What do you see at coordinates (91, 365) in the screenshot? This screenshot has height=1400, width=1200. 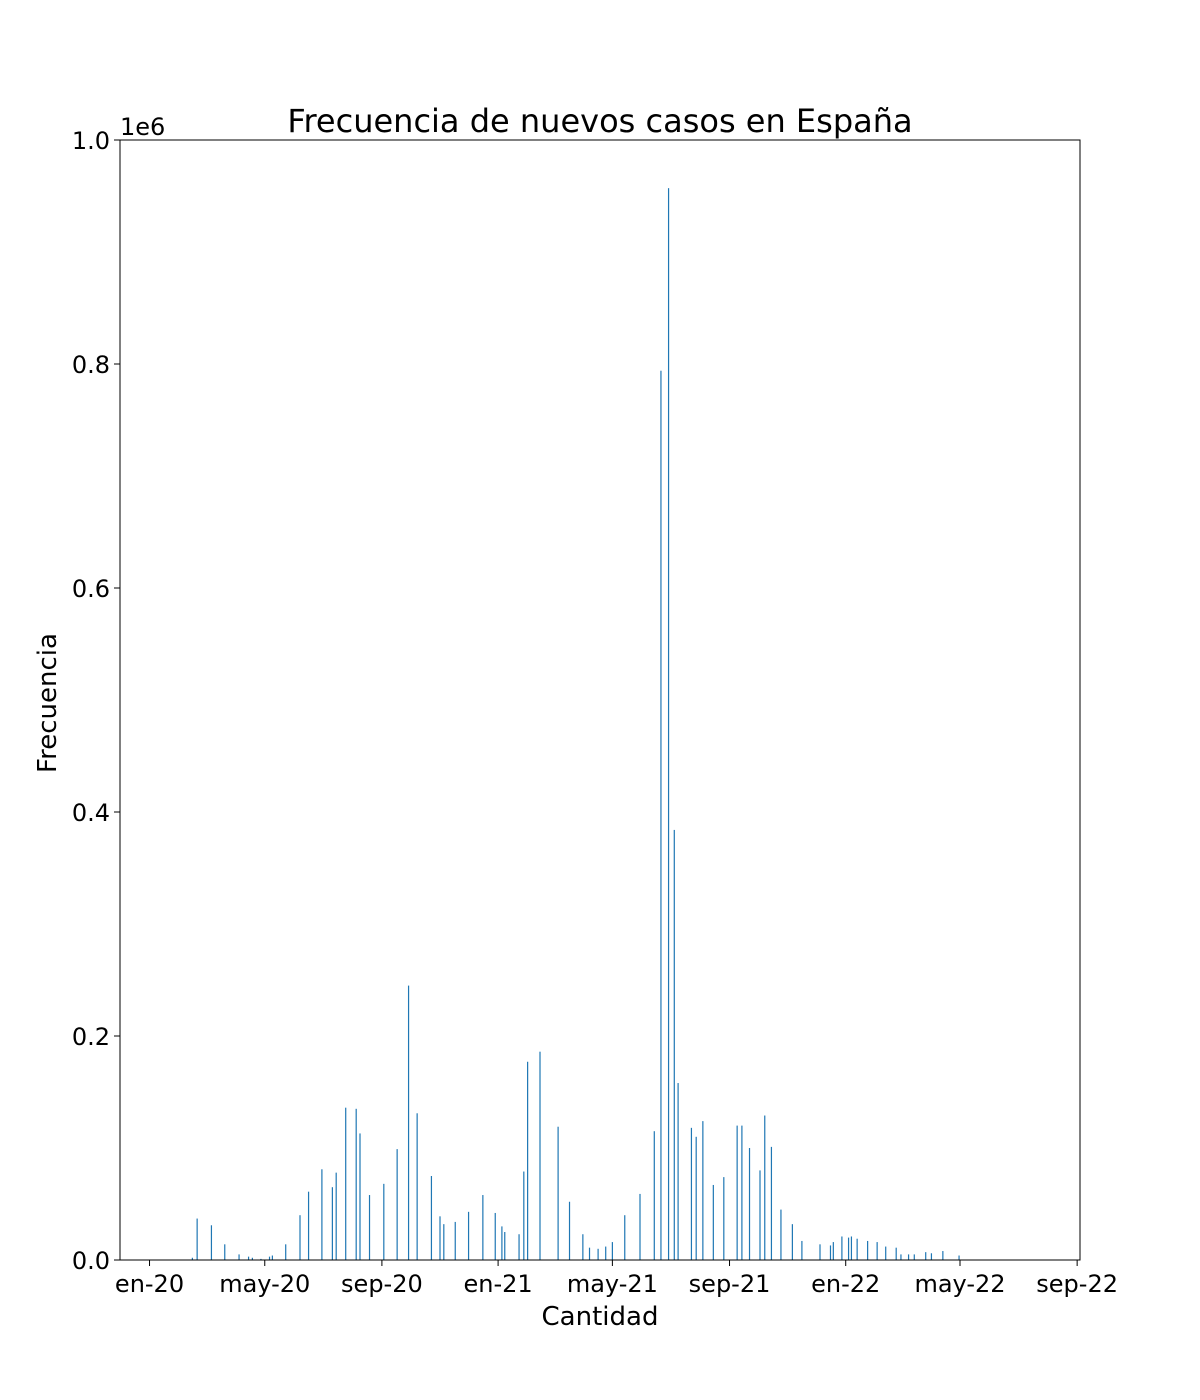 I see `y-tick-label: 0.8` at bounding box center [91, 365].